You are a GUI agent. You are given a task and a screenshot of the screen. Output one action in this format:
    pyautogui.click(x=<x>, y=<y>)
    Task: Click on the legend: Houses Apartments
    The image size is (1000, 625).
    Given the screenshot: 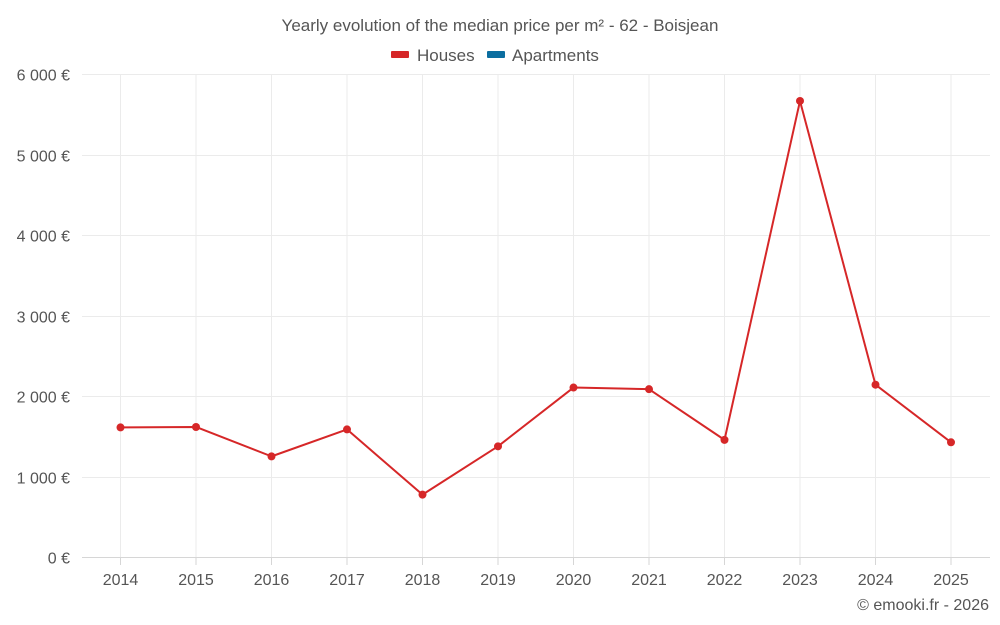 What is the action you would take?
    pyautogui.click(x=495, y=55)
    